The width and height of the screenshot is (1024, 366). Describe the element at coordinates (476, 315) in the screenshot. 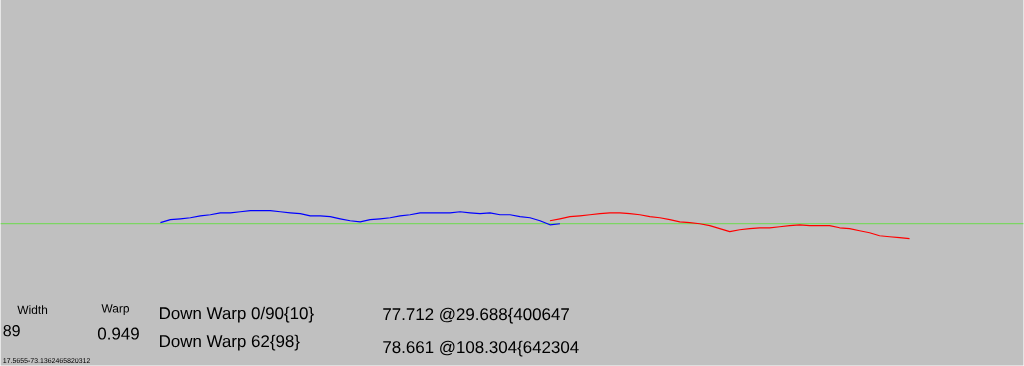

I see `text: 77.712 @29.688{400647` at that location.